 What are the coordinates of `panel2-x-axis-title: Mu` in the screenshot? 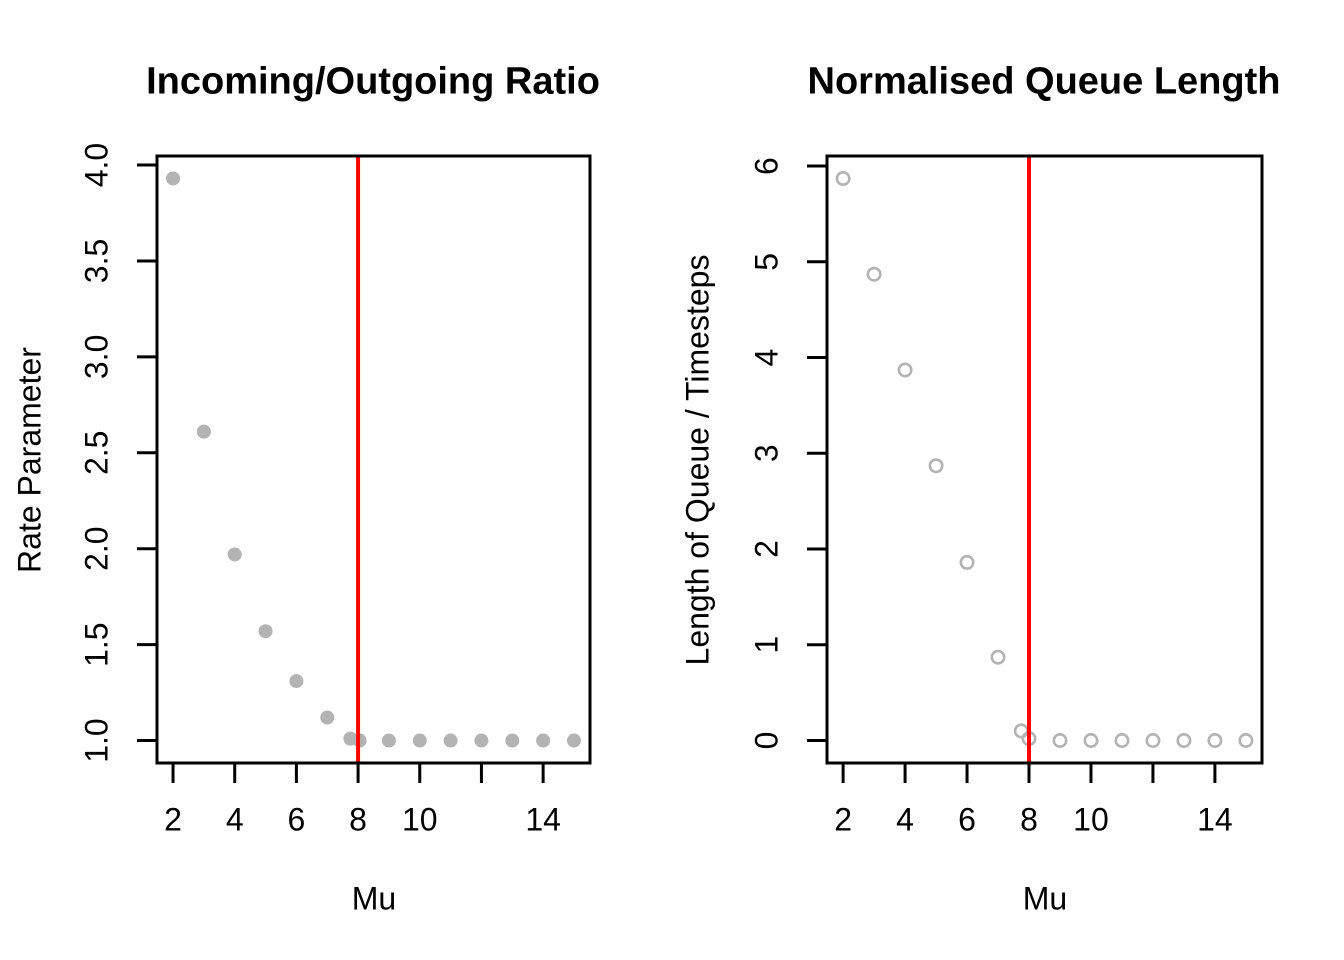 It's located at (1045, 898).